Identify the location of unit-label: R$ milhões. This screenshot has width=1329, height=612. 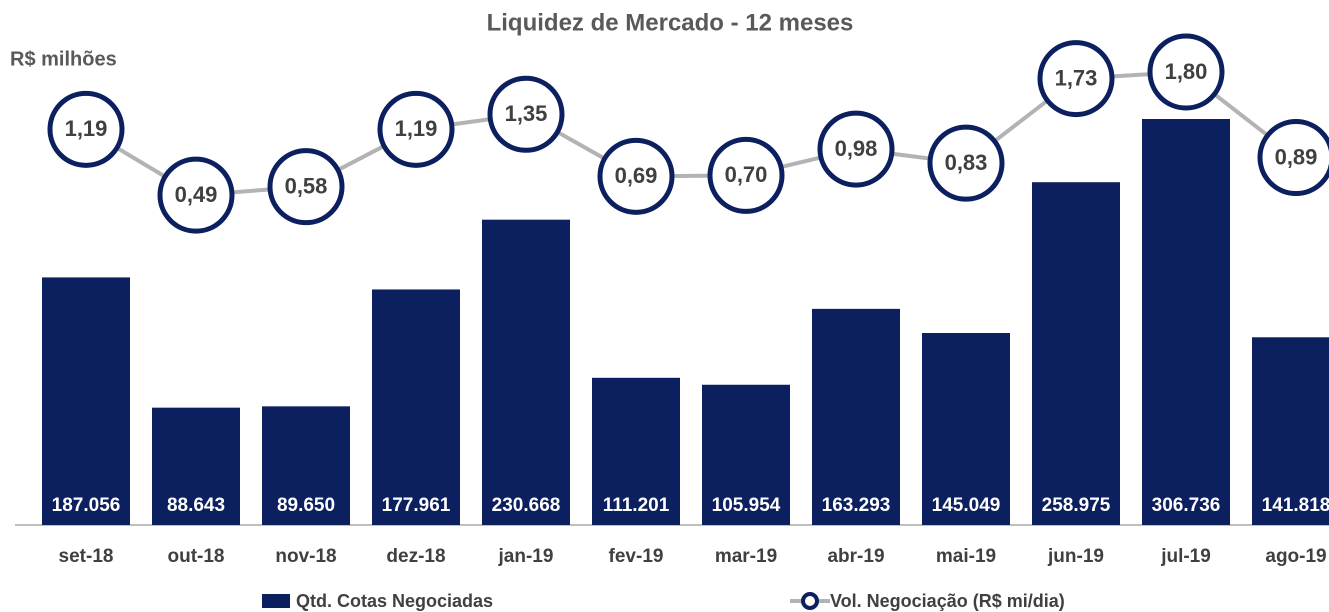
(63, 59).